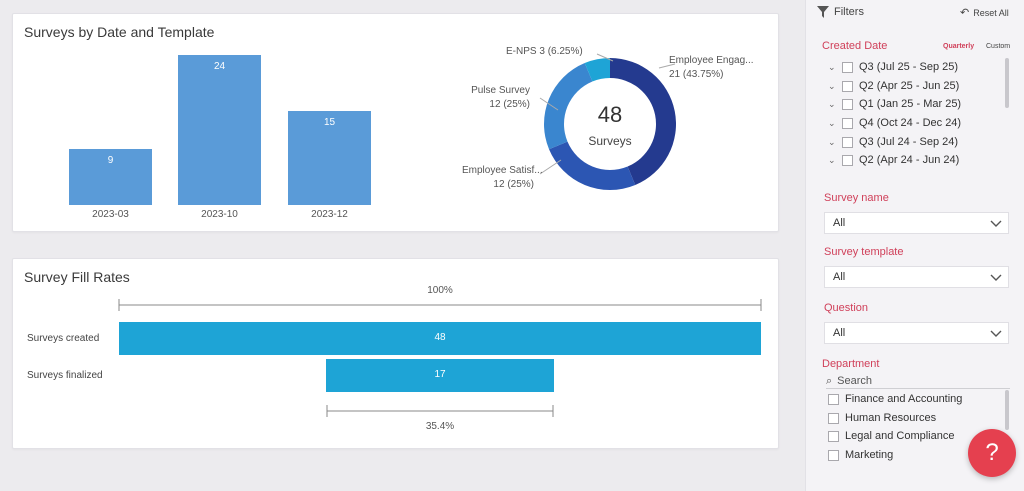 The width and height of the screenshot is (1024, 491). Describe the element at coordinates (893, 67) in the screenshot. I see `date-item: ⌄ Q3 (Jul 25 - Sep 25)` at that location.